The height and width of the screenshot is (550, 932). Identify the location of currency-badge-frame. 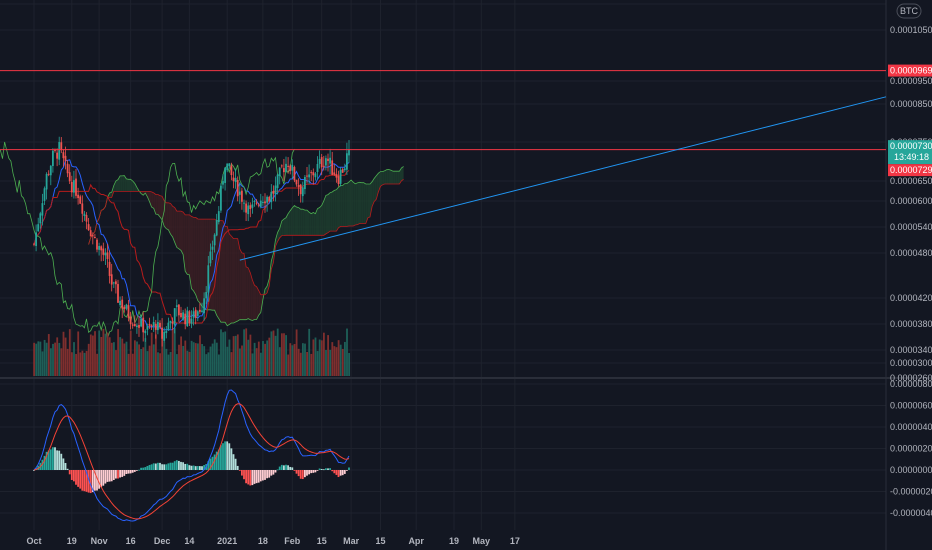
(909, 11).